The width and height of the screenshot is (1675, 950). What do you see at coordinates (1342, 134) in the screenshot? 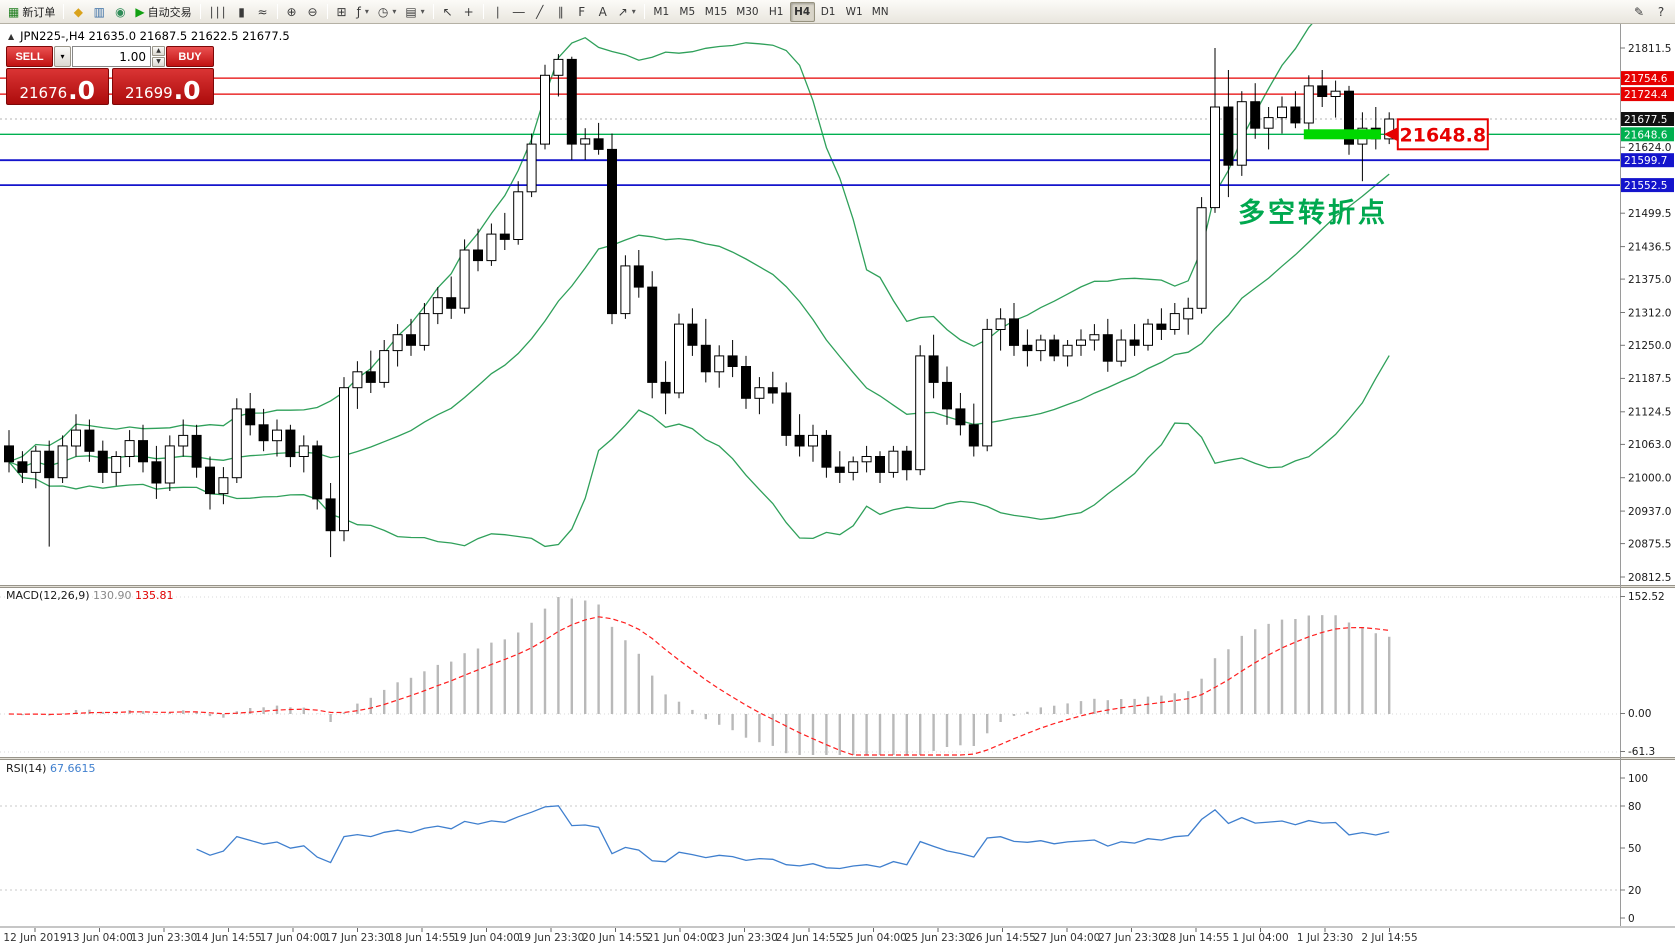
I see `highlight-trendline` at bounding box center [1342, 134].